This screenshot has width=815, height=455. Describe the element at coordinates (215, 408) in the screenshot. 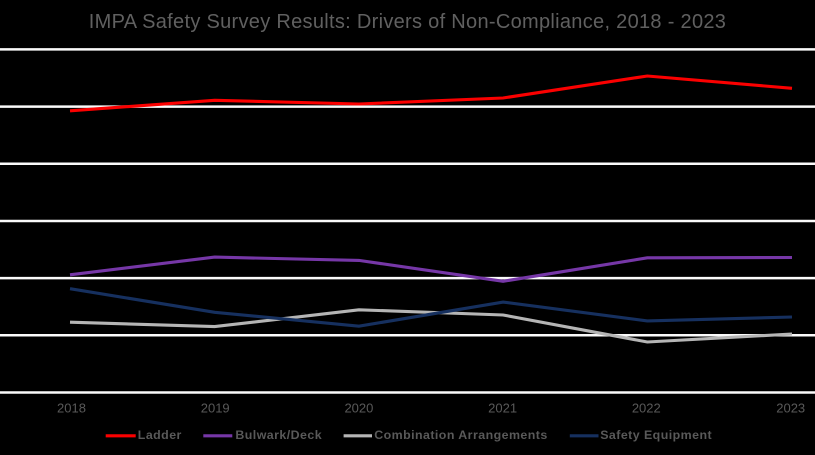

I see `svg-text: 2019` at that location.